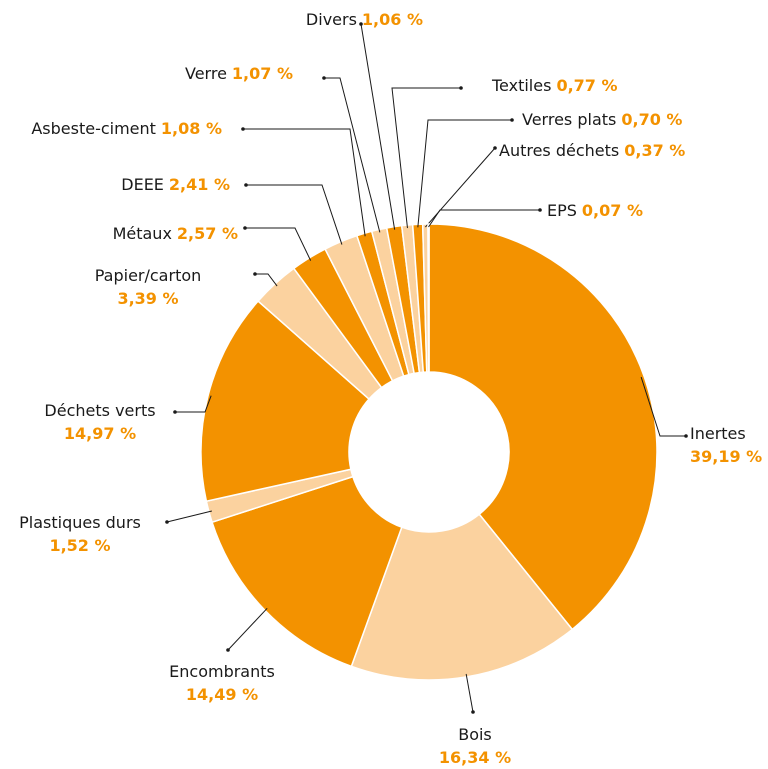 This screenshot has width=768, height=769. What do you see at coordinates (586, 85) in the screenshot?
I see `slice-value: 0,77 %` at bounding box center [586, 85].